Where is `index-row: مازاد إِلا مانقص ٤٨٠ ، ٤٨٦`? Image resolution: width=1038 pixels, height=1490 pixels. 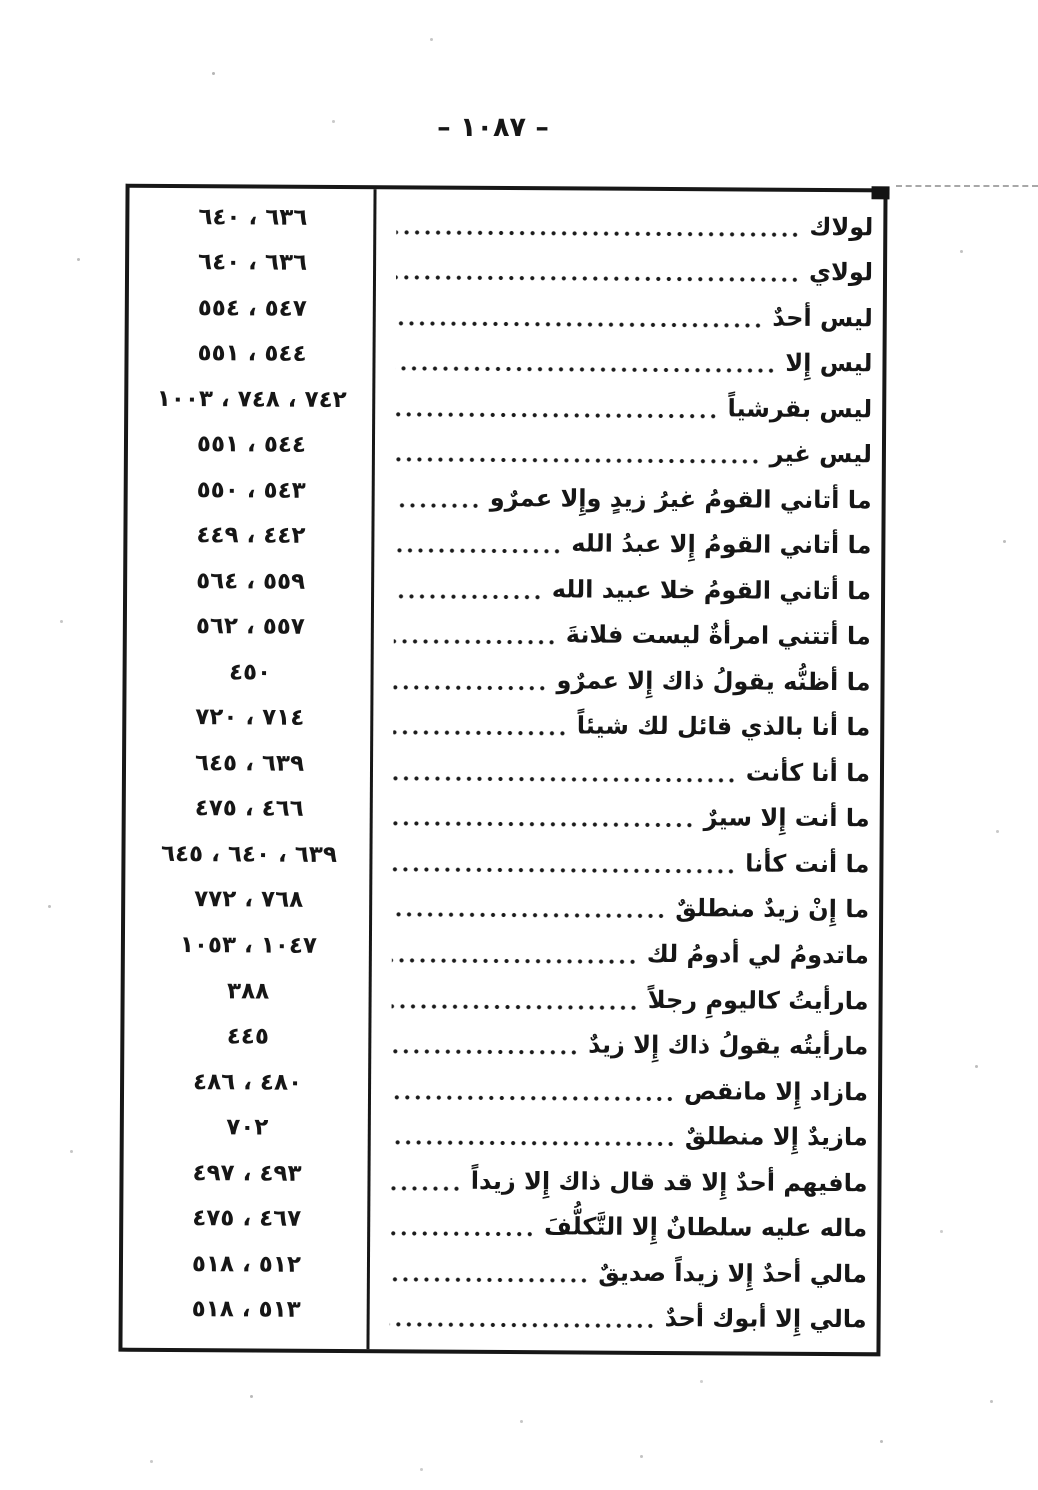
index-row: مازاد إِلا مانقص ٤٨٠ ، ٤٨٦ is located at coordinates (501, 1089).